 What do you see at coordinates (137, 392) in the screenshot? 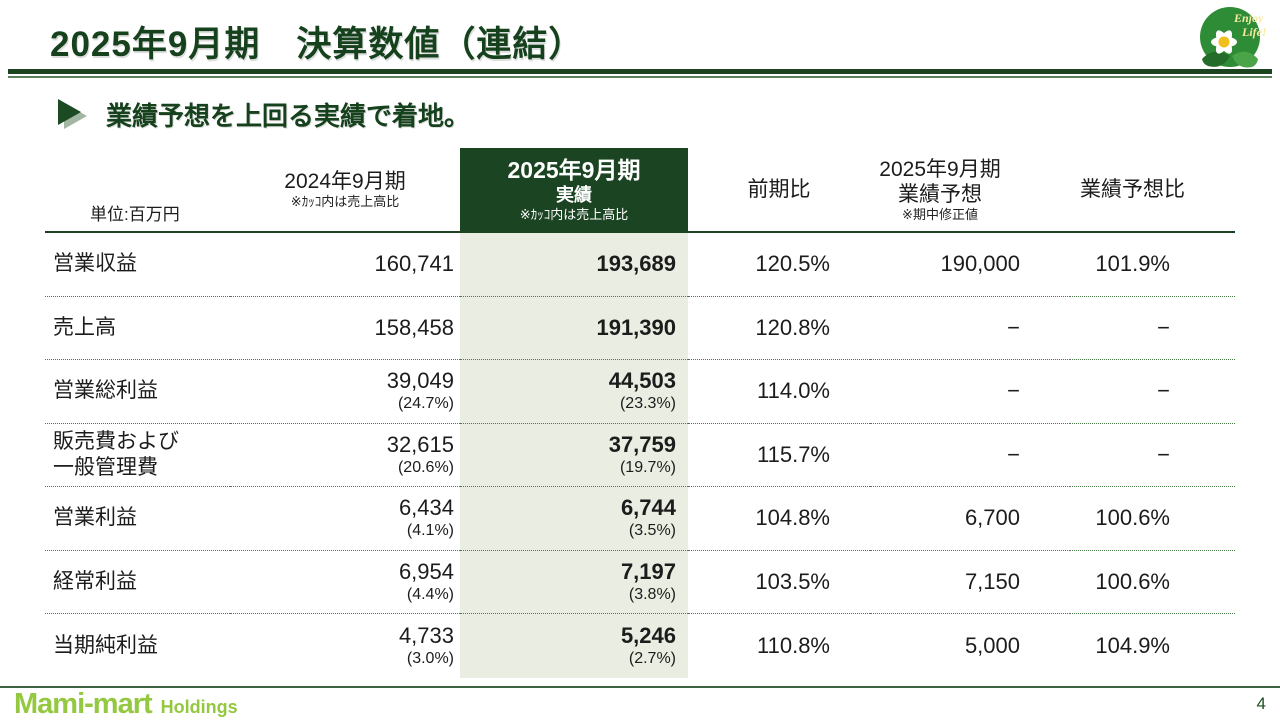
I see `row-label: 営業総利益` at bounding box center [137, 392].